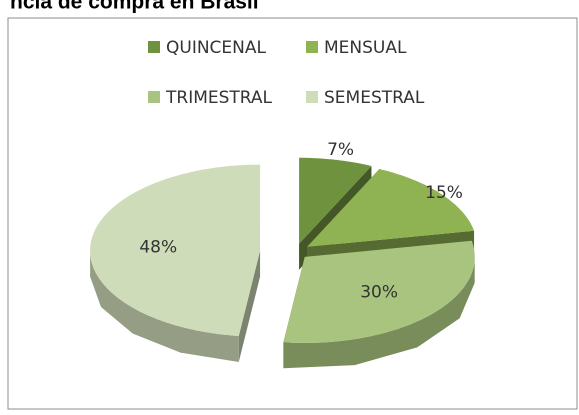 This screenshot has width=579, height=415. What do you see at coordinates (216, 48) in the screenshot?
I see `legend-label: QUINCENAL` at bounding box center [216, 48].